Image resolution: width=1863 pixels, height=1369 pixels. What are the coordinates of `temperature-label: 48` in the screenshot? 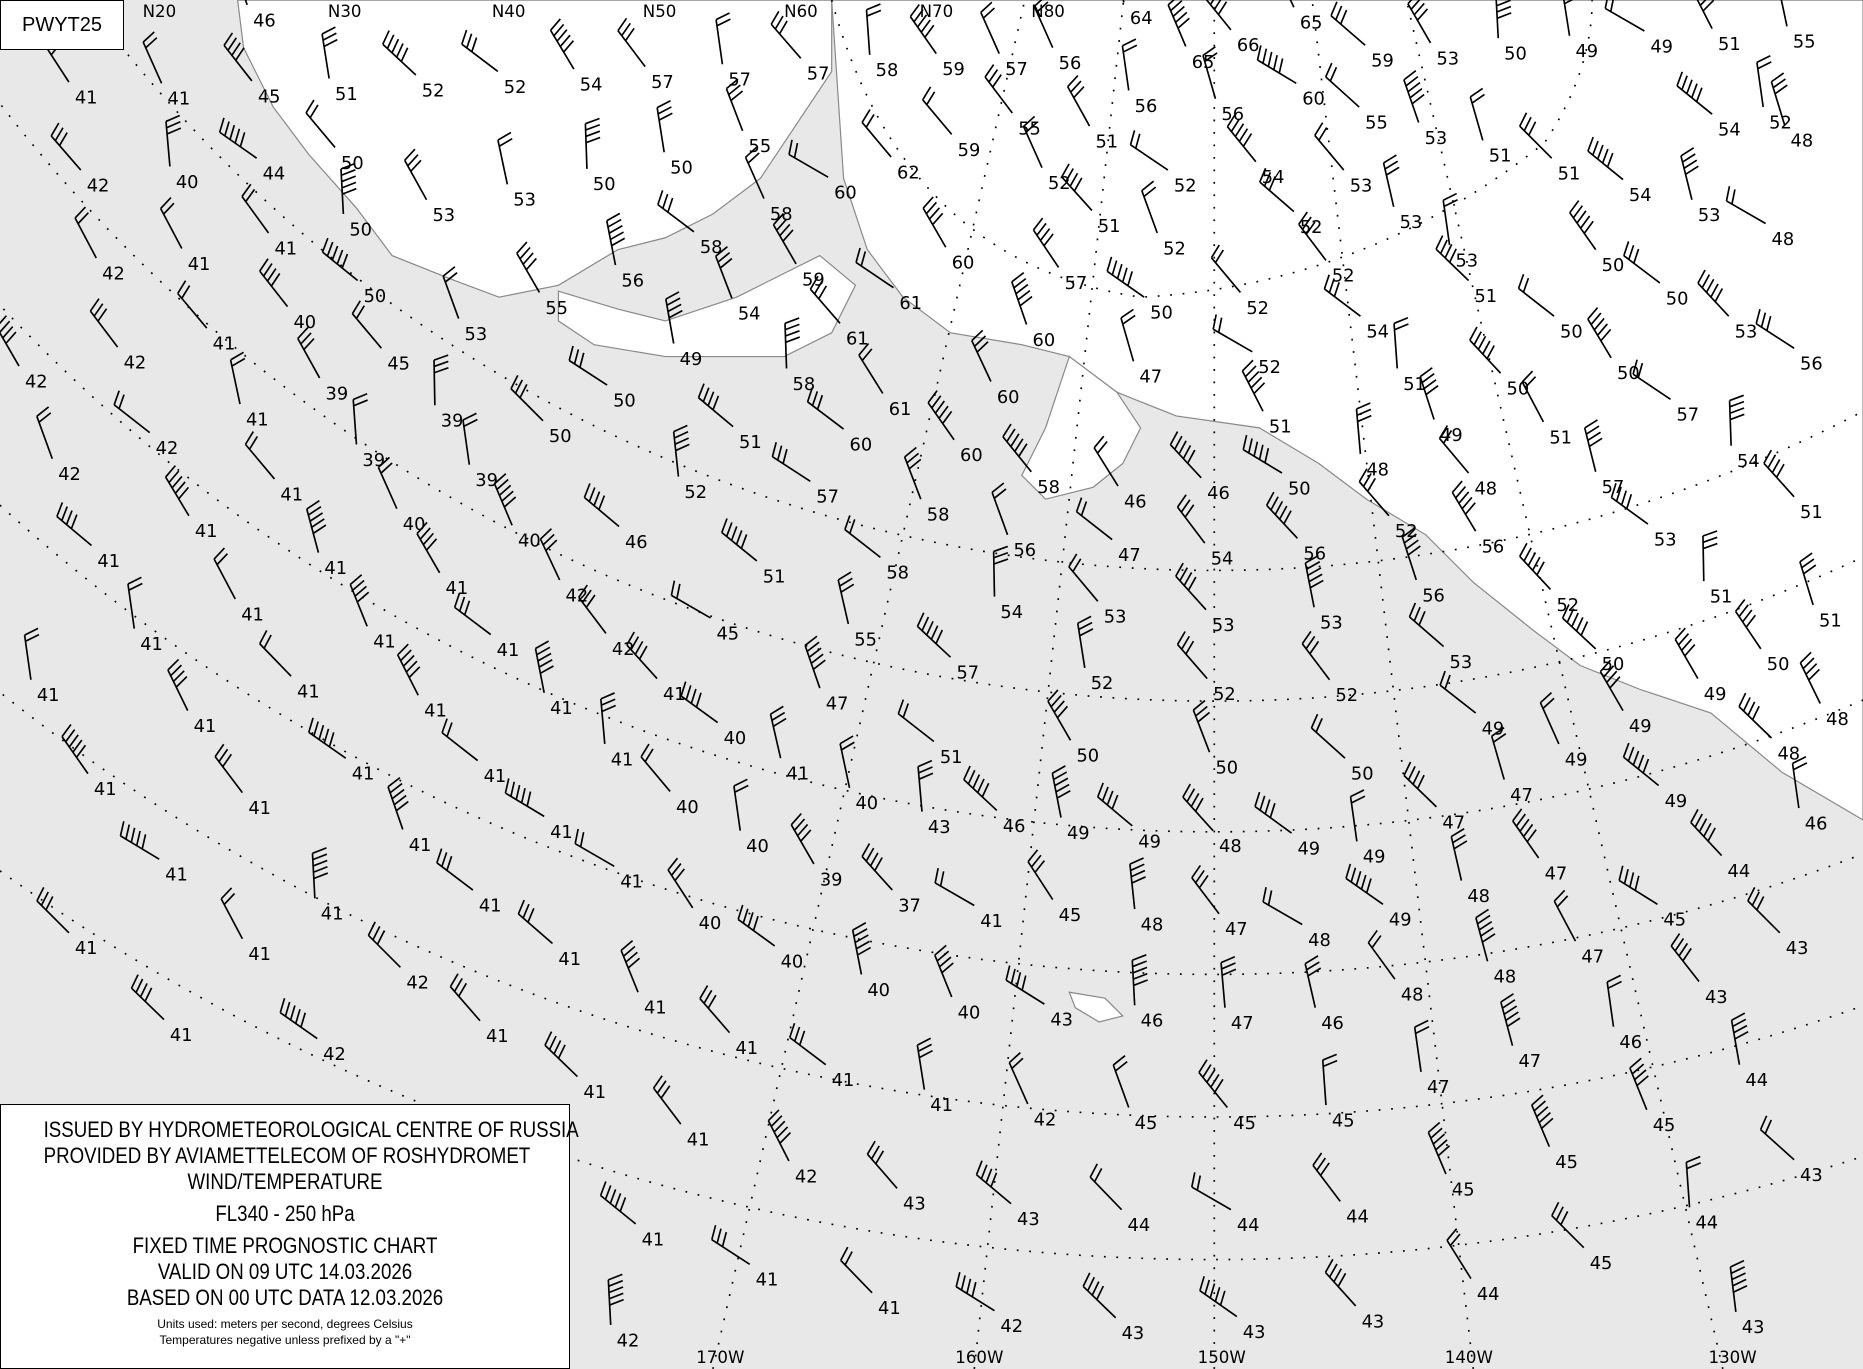 It's located at (1230, 846).